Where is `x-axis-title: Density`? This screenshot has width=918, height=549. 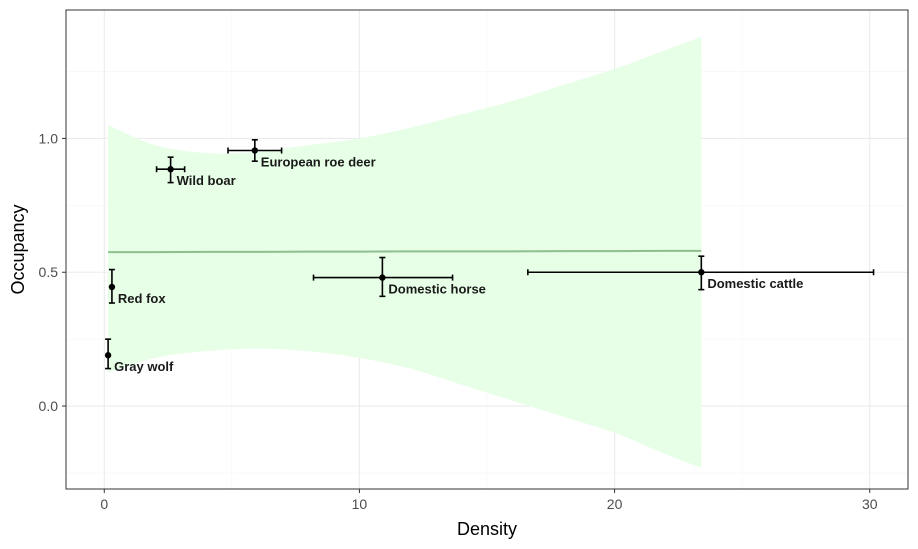
x-axis-title: Density is located at coordinates (487, 529).